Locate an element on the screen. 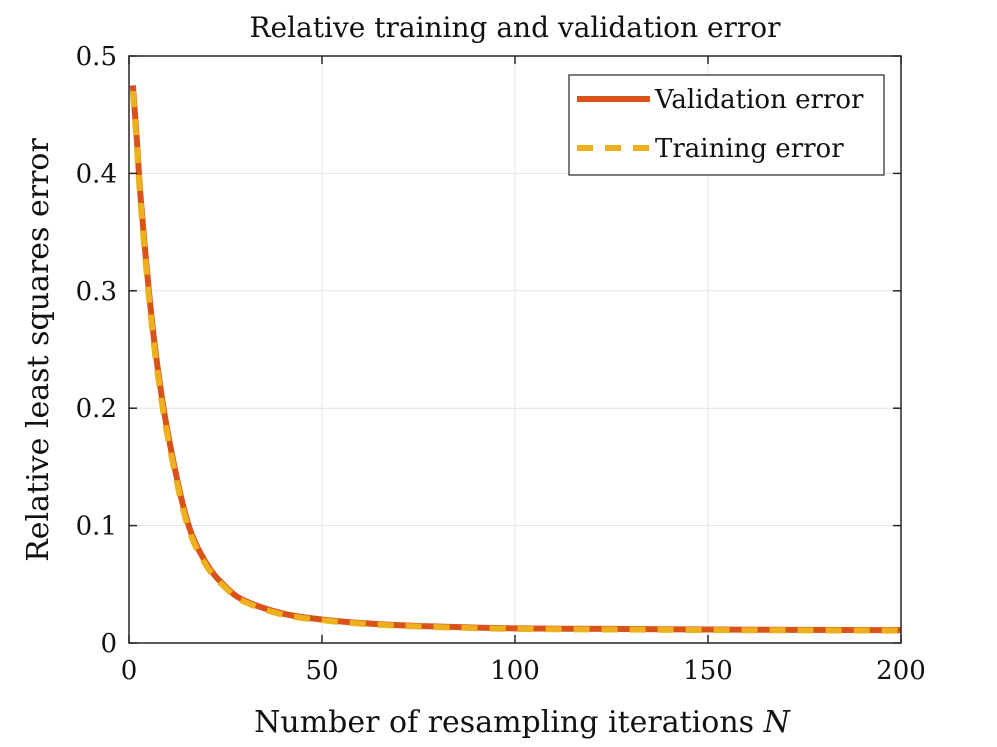 The image size is (997, 747). x-tick-label: 50 is located at coordinates (321, 671).